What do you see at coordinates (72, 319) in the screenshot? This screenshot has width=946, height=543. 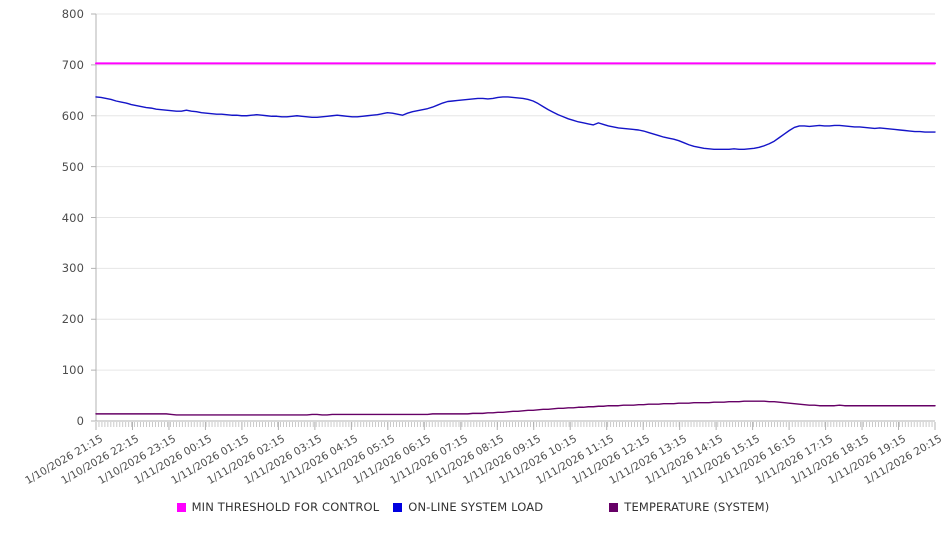 I see `y-axis-tick-label: 200` at bounding box center [72, 319].